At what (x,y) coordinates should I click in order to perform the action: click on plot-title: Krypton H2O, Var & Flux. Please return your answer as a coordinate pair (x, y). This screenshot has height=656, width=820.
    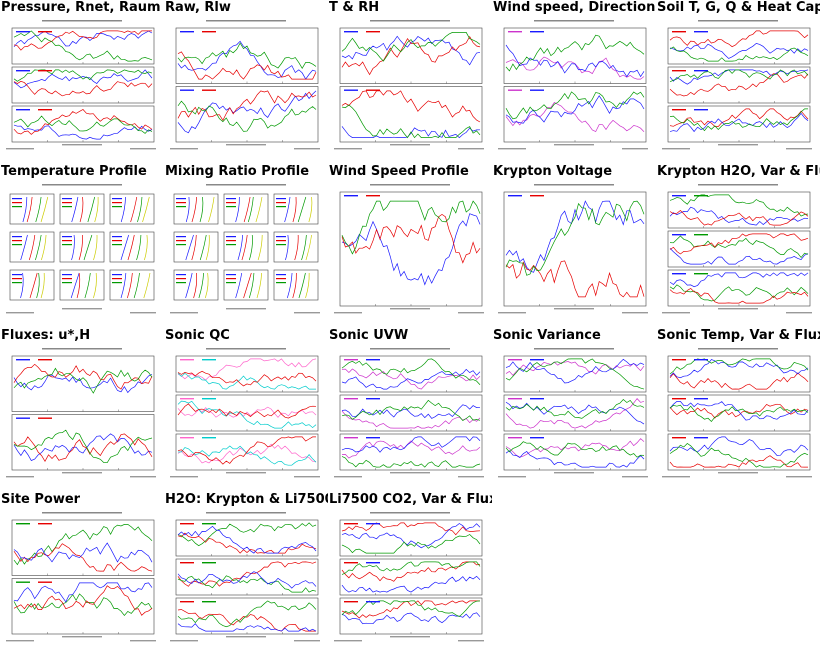
    Looking at the image, I should click on (738, 171).